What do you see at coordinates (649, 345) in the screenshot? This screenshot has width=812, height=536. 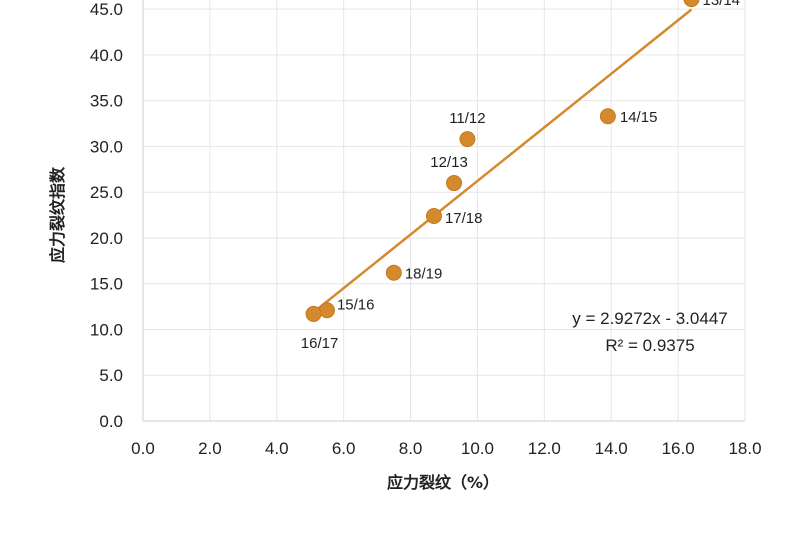 I see `r-squared: R² = 0.9375` at bounding box center [649, 345].